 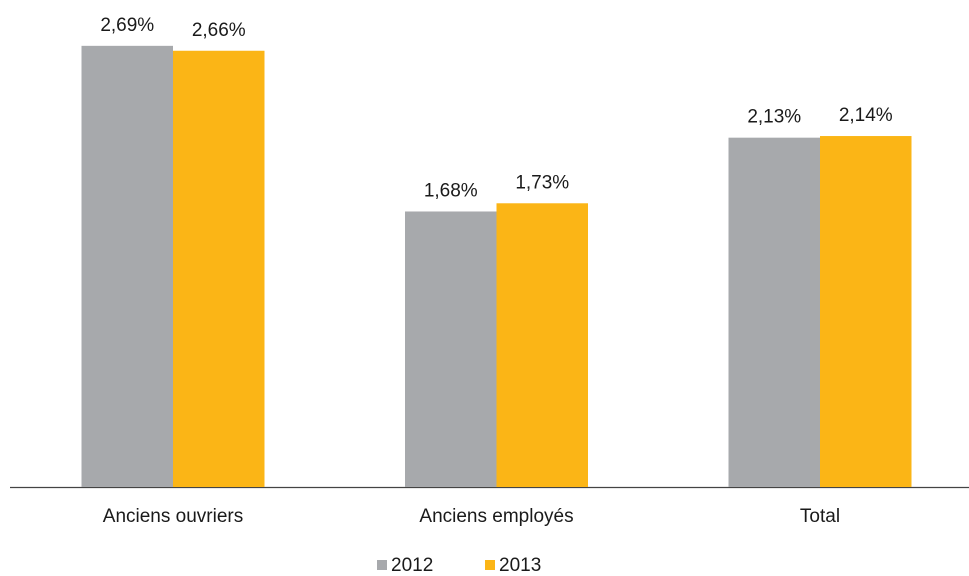 What do you see at coordinates (866, 115) in the screenshot?
I see `data-label: 2,14%` at bounding box center [866, 115].